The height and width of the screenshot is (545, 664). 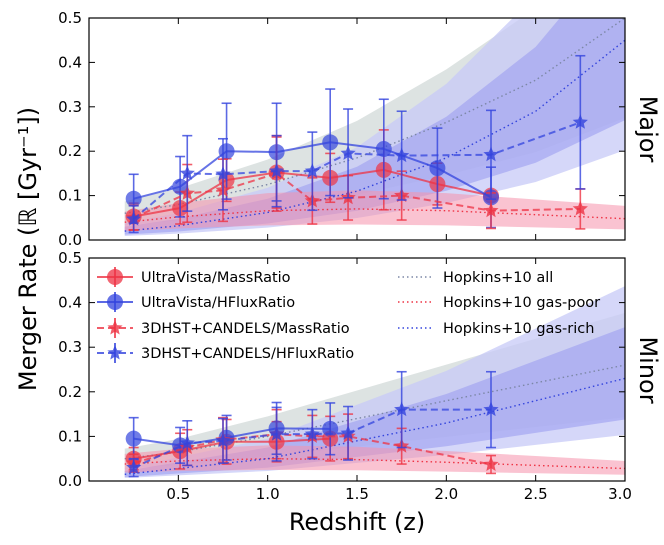 What do you see at coordinates (399, 494) in the screenshot?
I see `x-tick-labels: 0.5 1.0 1.5 2.0 2.5 3.0` at bounding box center [399, 494].